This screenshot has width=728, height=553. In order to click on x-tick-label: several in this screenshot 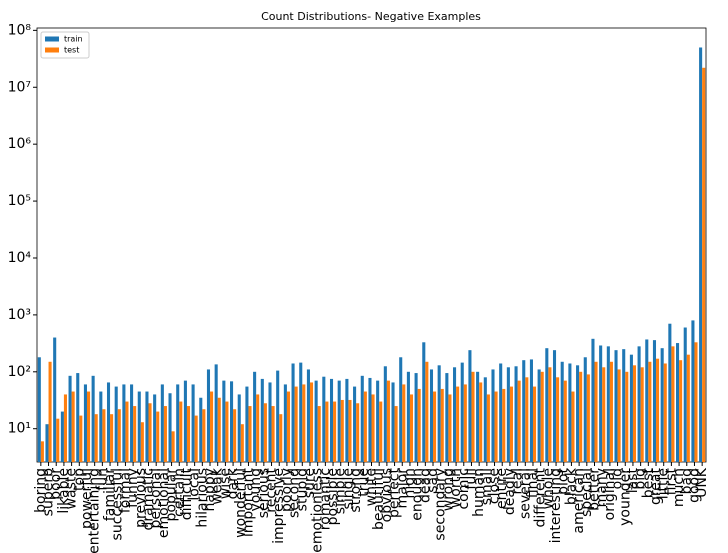, I will do `click(525, 493)`.